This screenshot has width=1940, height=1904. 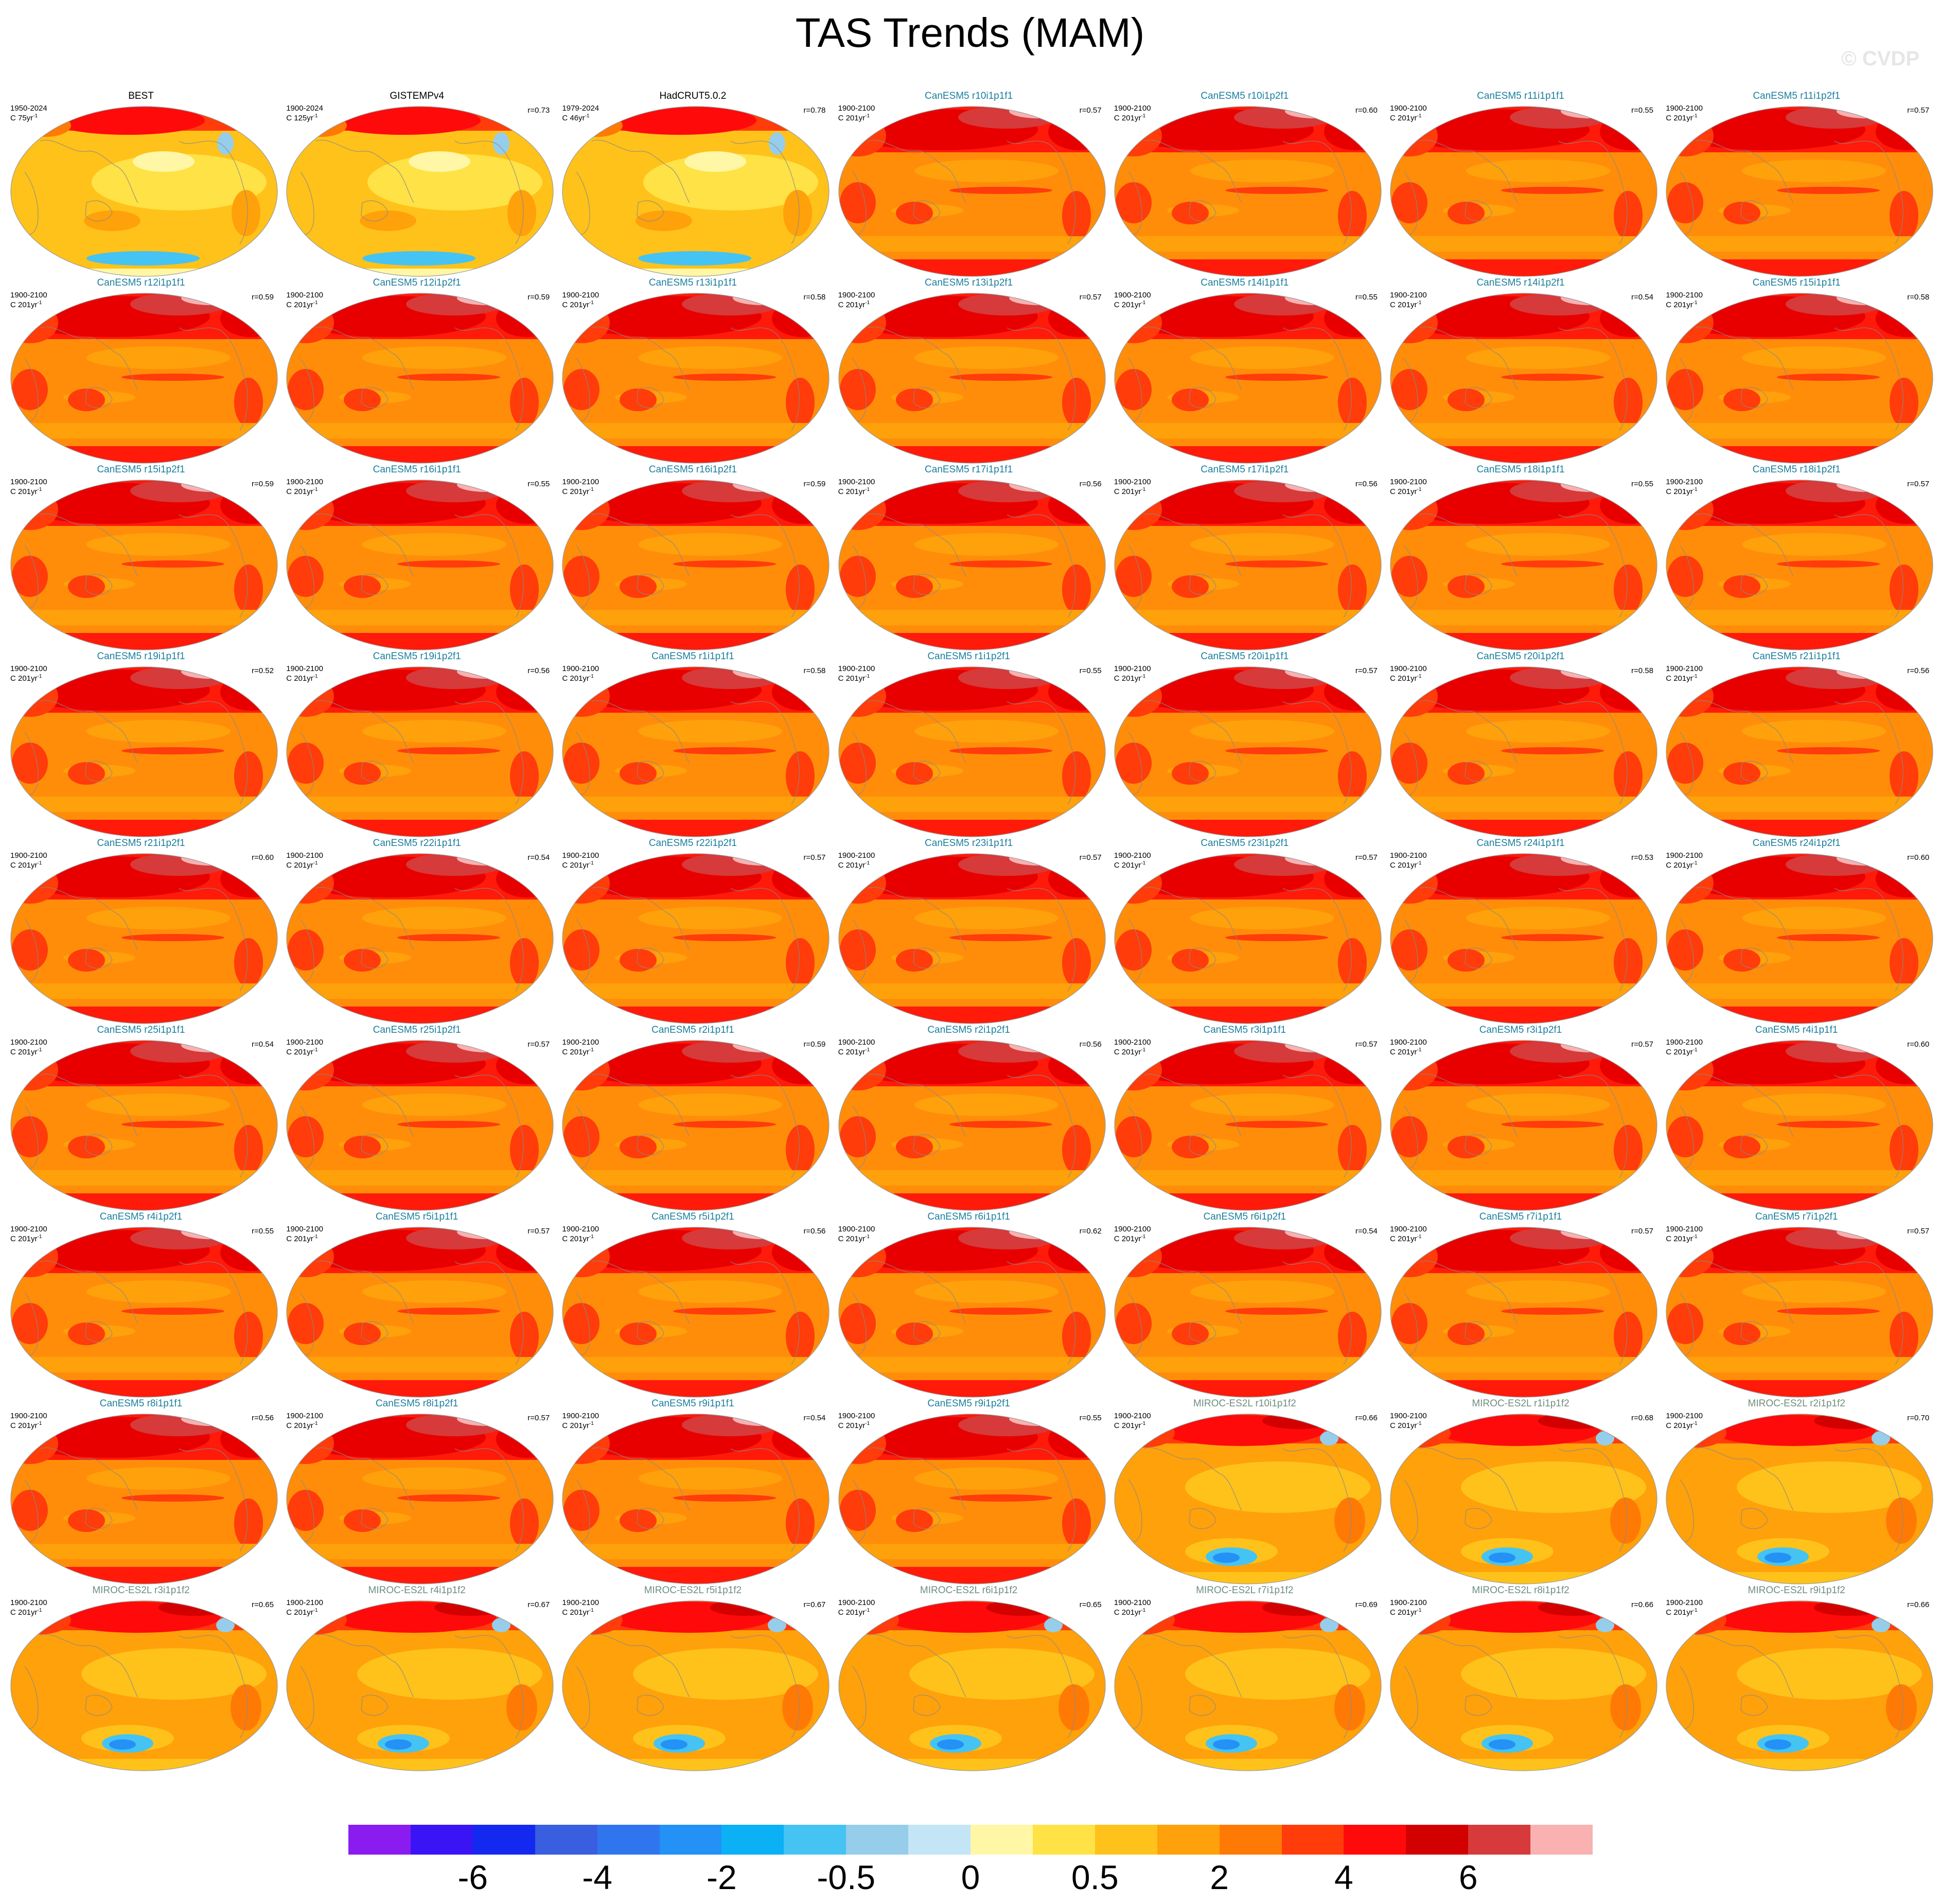 I want to click on panel-correlation: r=0.60, so click(x=1366, y=110).